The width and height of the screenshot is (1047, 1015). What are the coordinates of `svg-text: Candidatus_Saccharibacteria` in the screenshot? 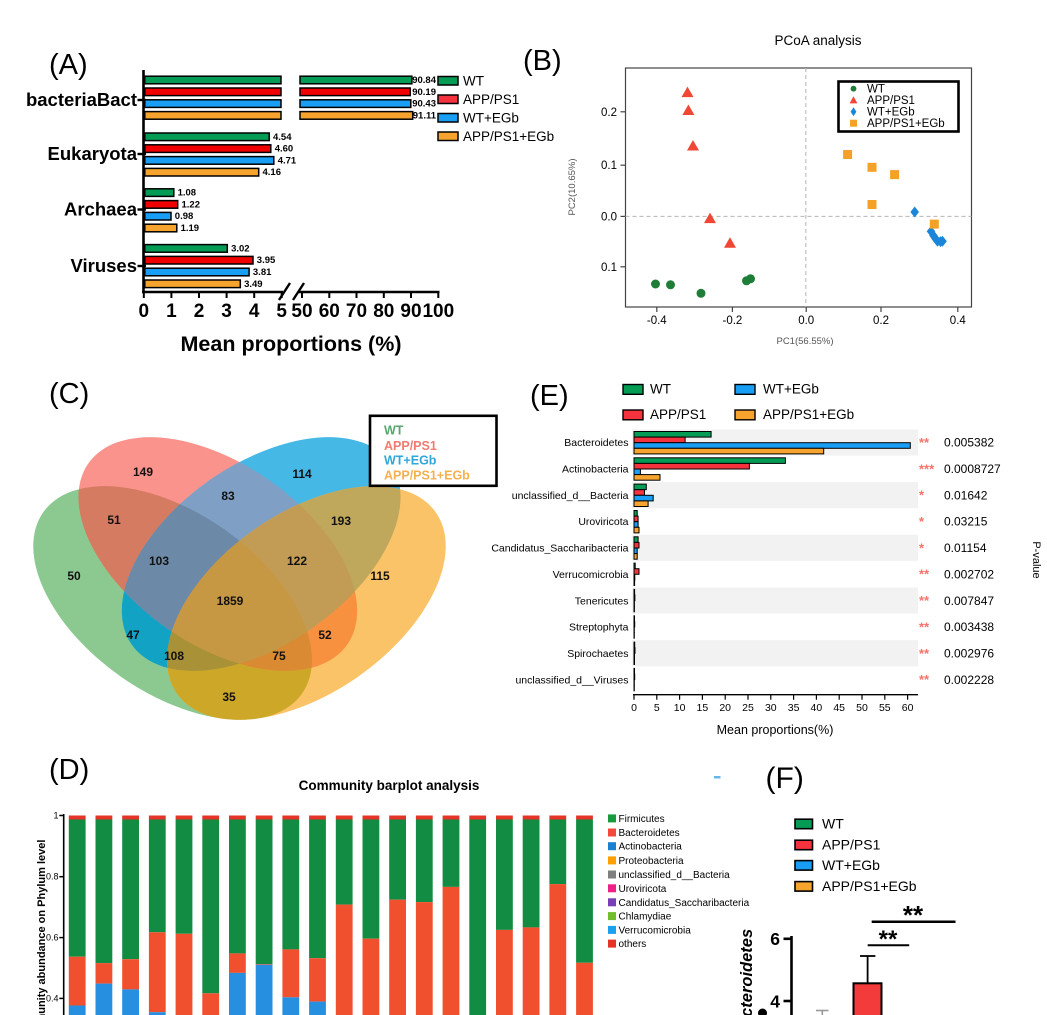 It's located at (684, 903).